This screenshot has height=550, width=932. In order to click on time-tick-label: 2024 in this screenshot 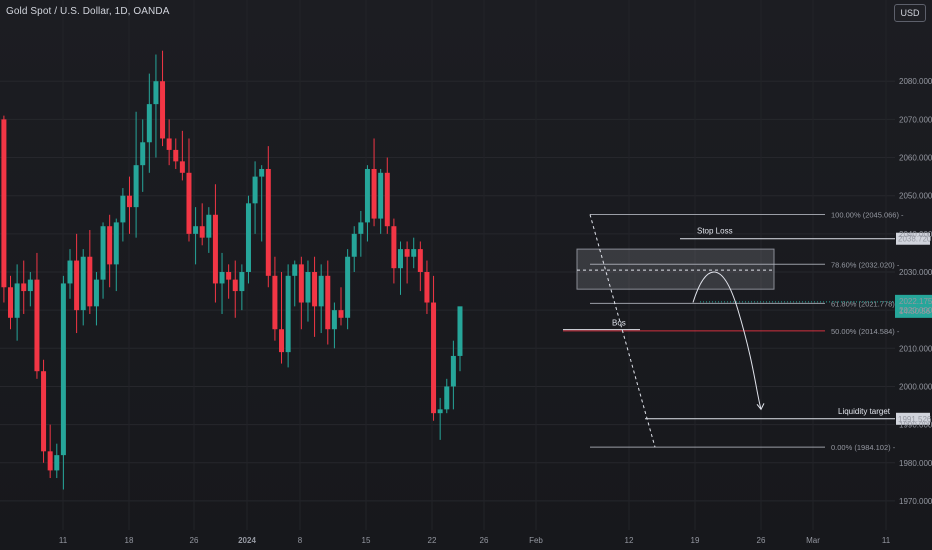, I will do `click(247, 540)`.